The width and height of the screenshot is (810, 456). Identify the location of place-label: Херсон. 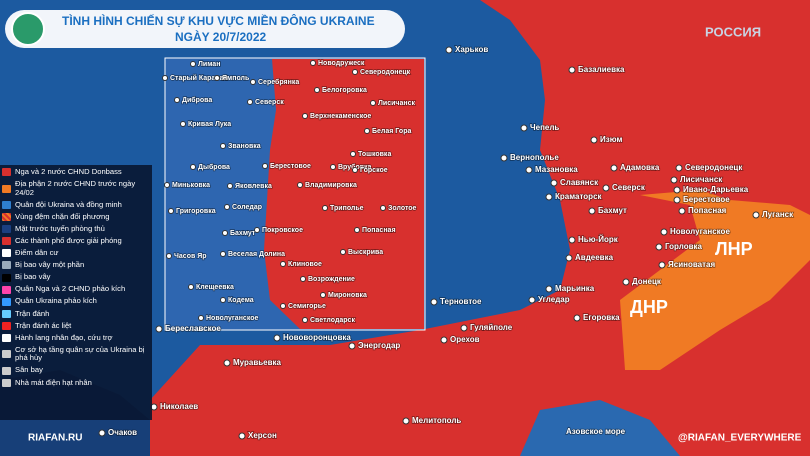
(262, 435).